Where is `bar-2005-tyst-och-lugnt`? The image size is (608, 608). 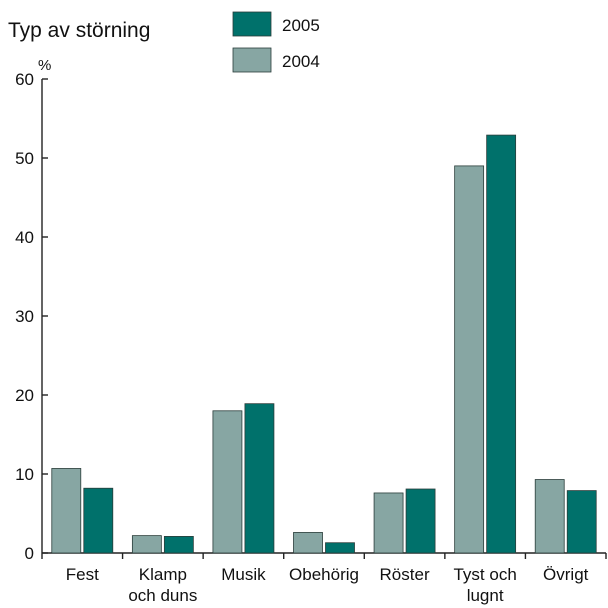
bar-2005-tyst-och-lugnt is located at coordinates (501, 344).